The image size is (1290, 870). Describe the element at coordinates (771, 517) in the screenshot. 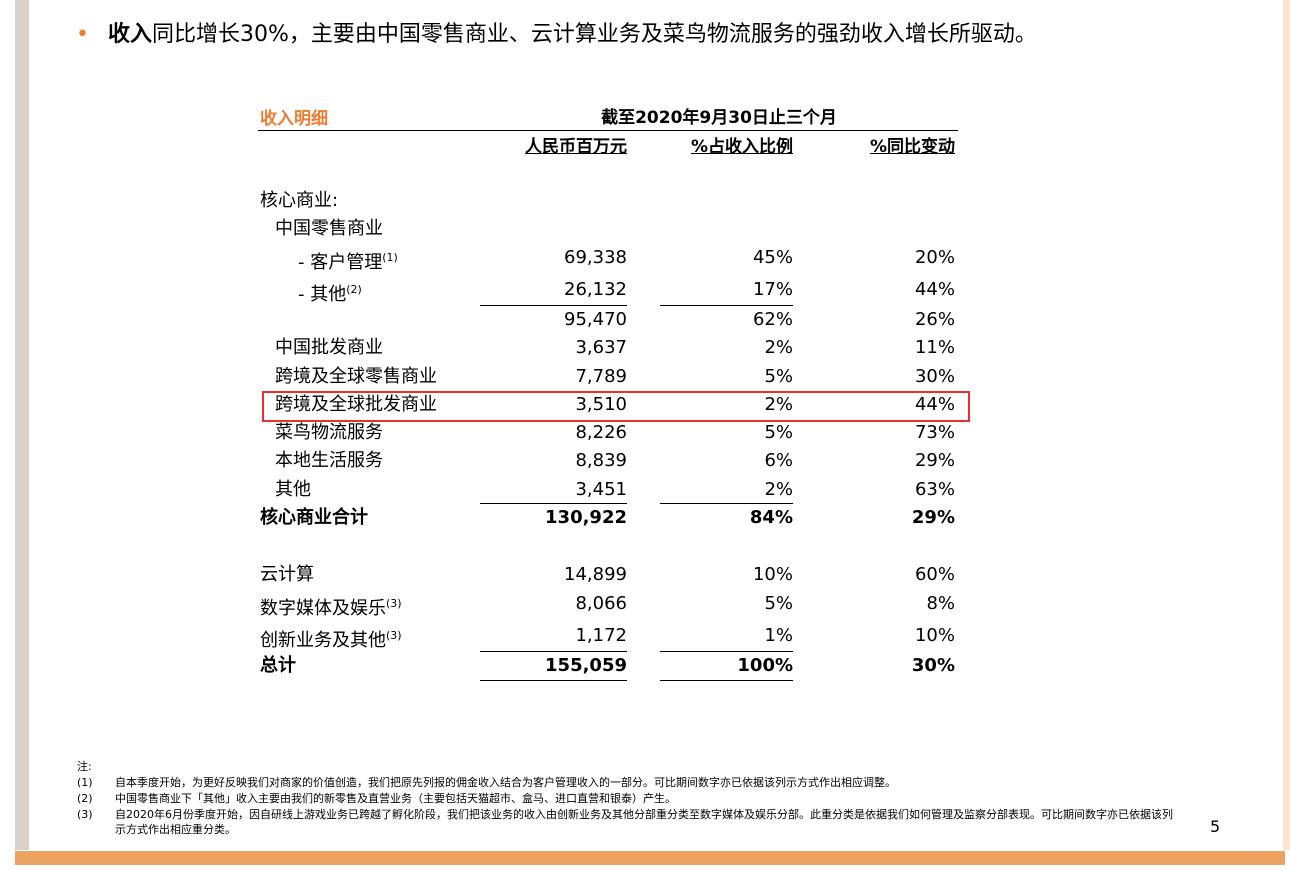

I see `cell-value: 84%` at that location.